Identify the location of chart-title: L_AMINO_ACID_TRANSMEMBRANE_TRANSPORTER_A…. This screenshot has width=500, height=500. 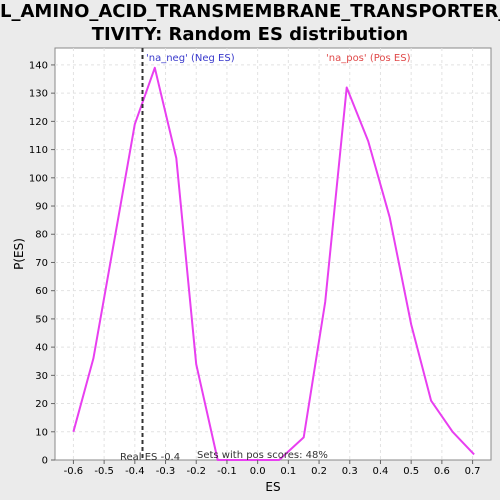
(250, 23).